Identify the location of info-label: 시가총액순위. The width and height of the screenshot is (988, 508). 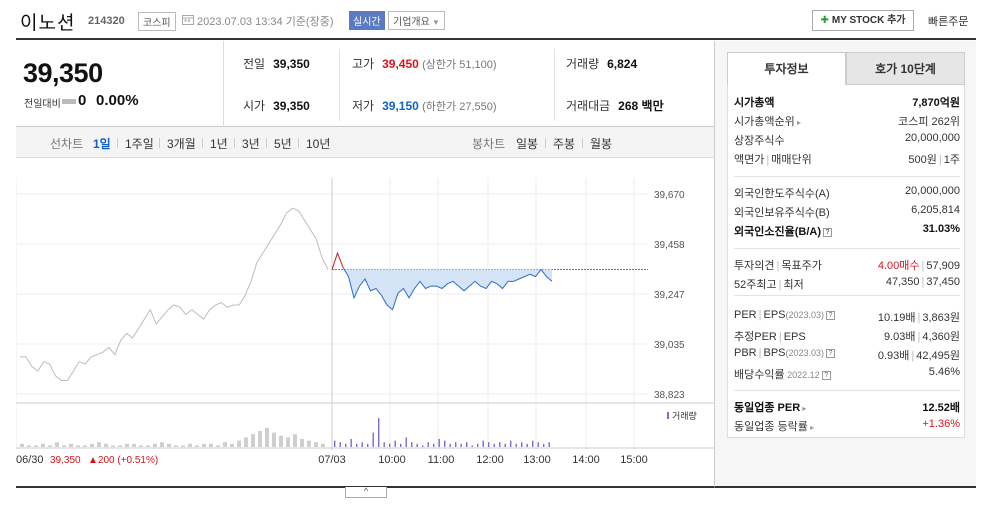
(764, 122).